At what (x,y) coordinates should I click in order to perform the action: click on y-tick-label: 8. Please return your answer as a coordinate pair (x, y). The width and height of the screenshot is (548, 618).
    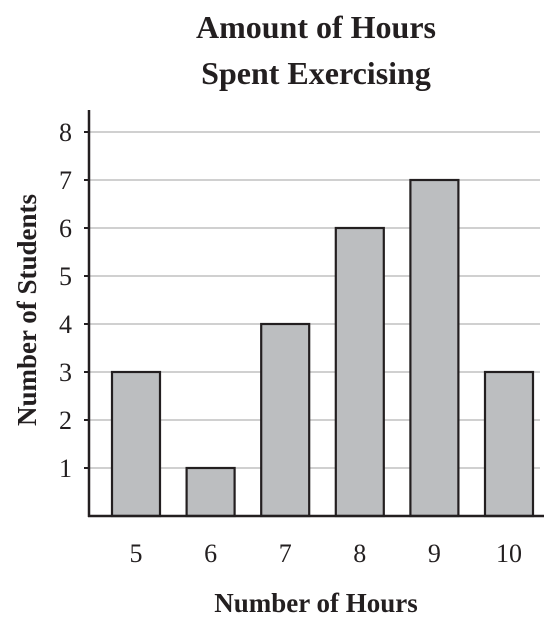
    Looking at the image, I should click on (65, 132).